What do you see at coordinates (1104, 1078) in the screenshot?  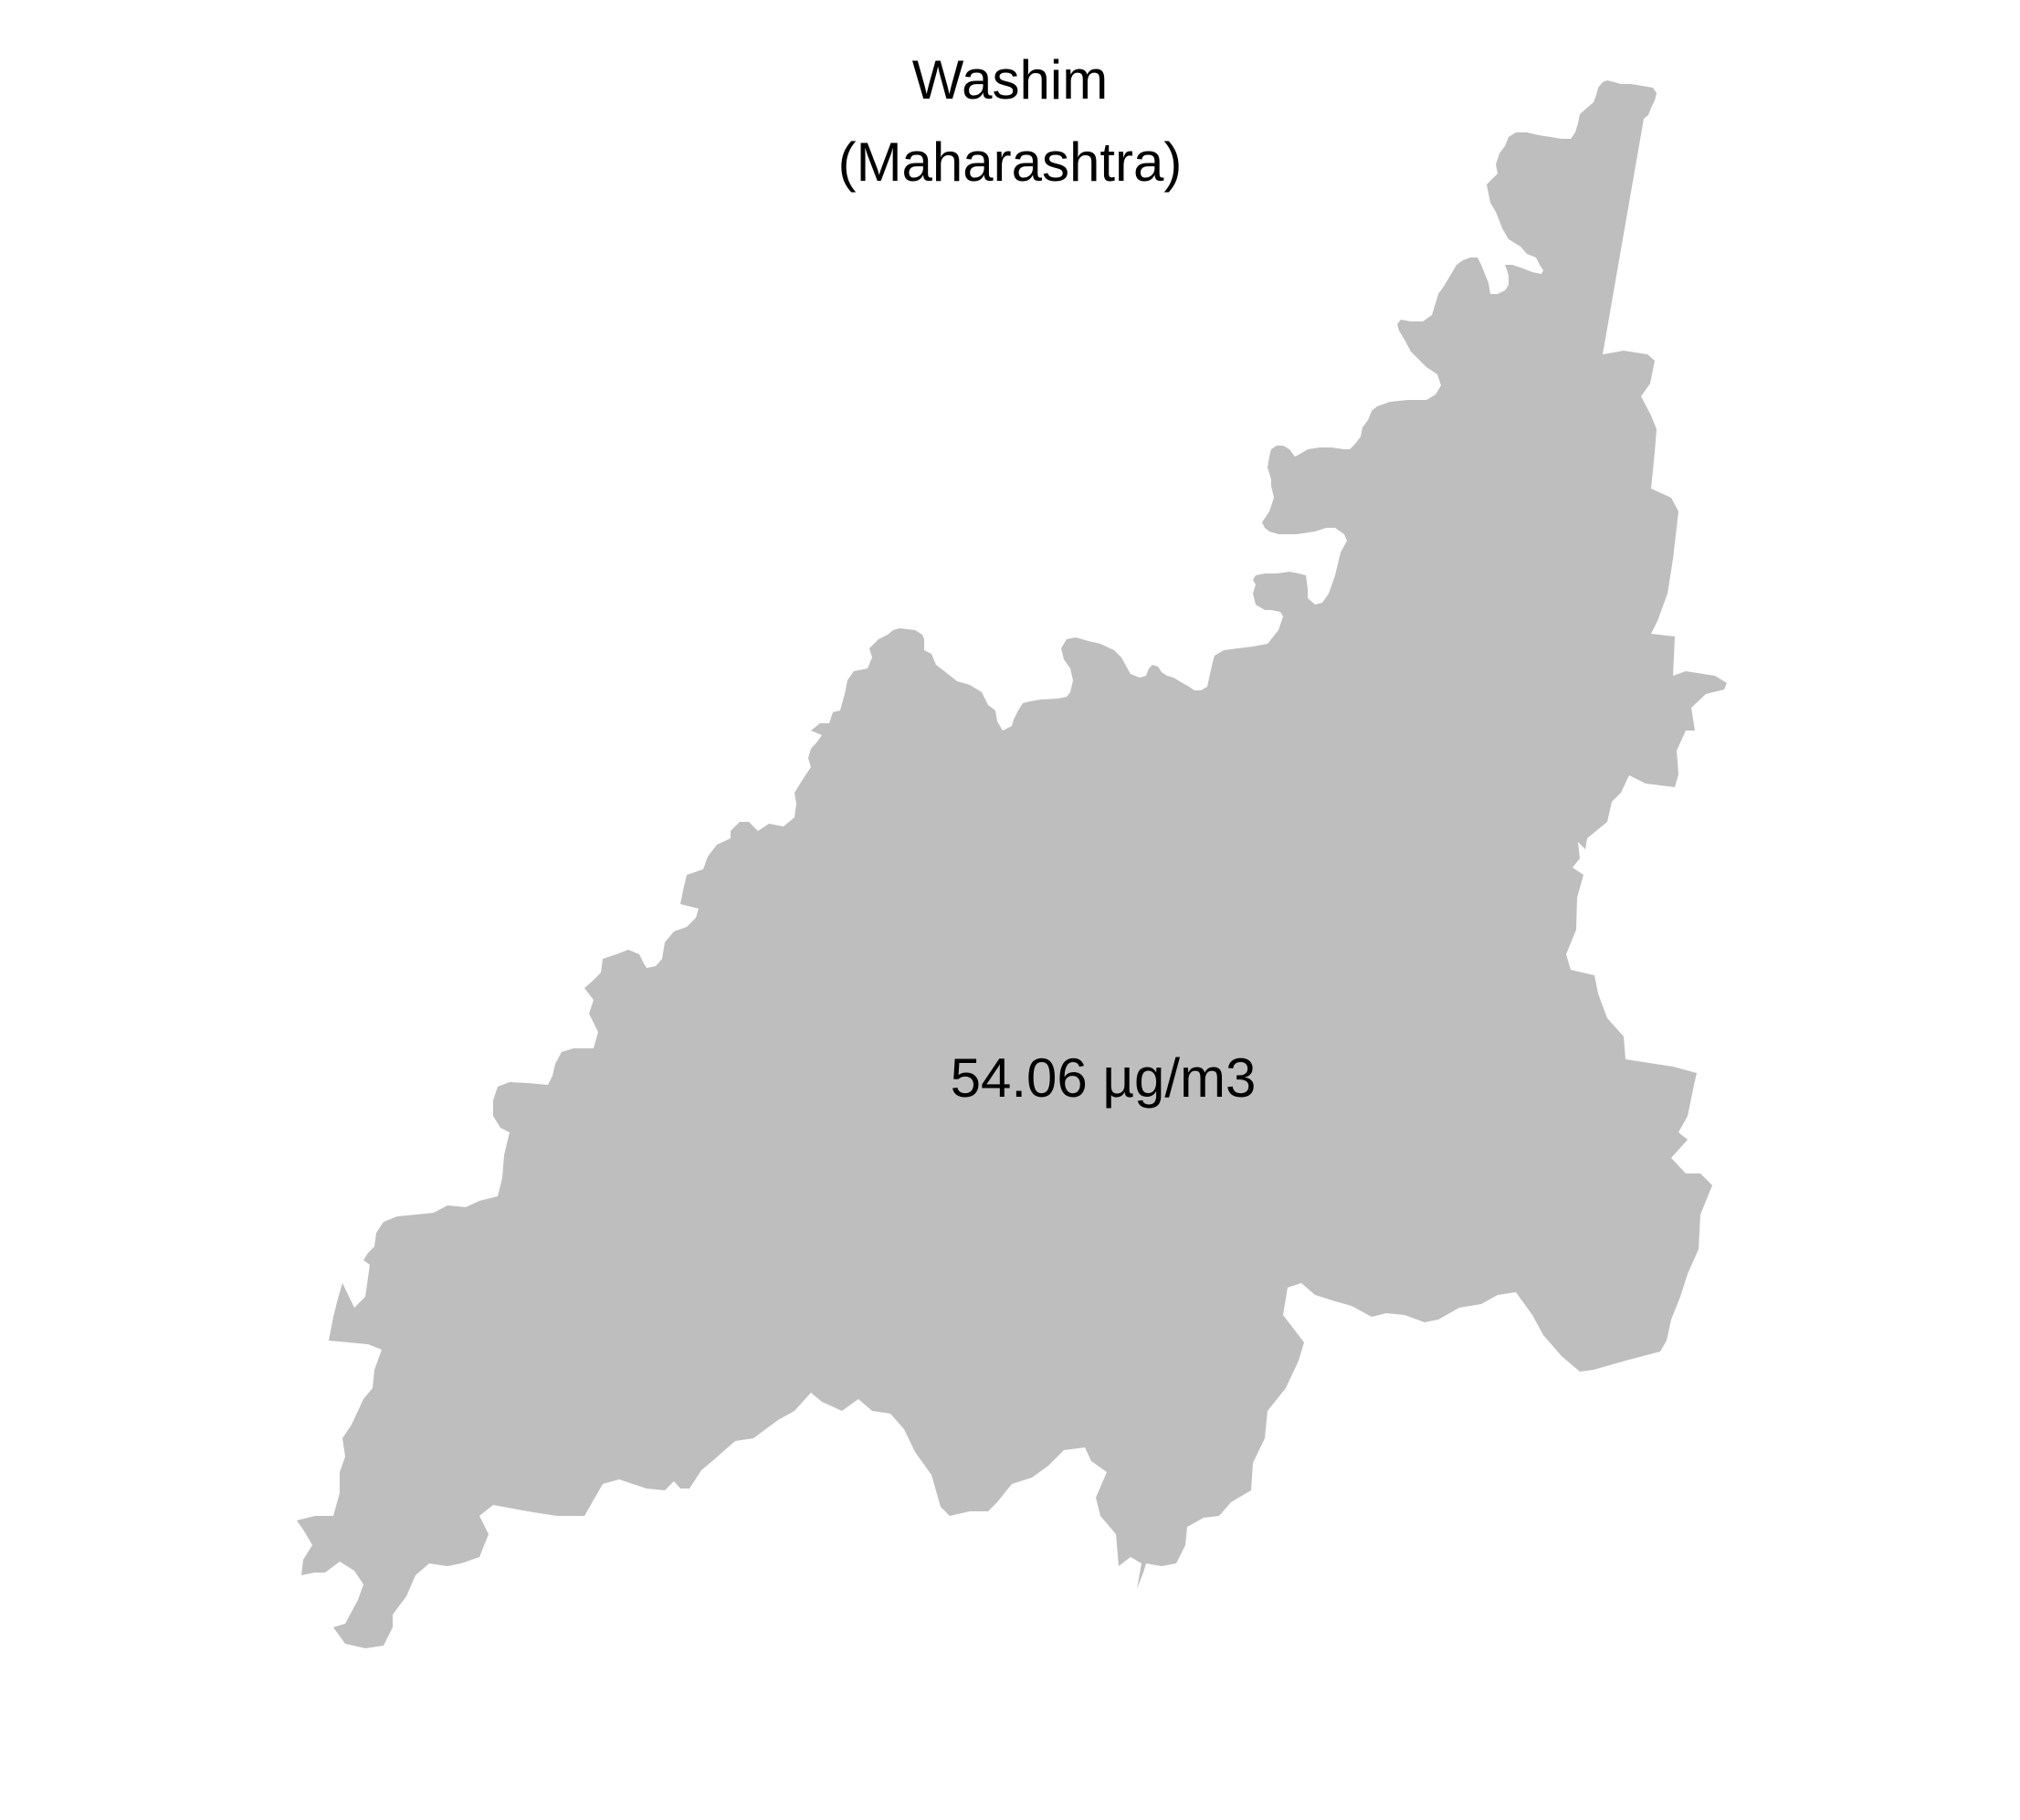 I see `district-value-label: 54.06 µg/m3` at bounding box center [1104, 1078].